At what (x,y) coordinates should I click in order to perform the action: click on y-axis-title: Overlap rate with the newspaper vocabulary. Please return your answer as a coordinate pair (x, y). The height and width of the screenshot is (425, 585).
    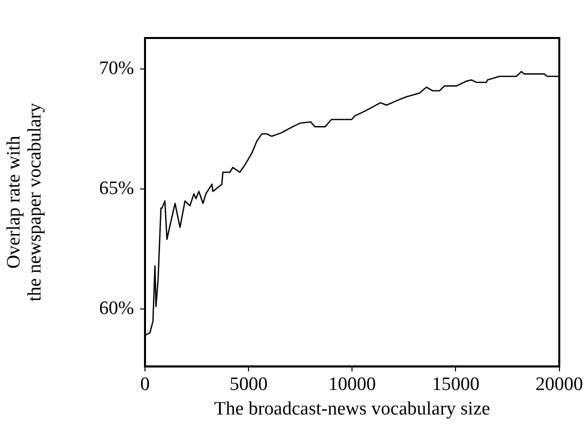
    Looking at the image, I should click on (24, 202).